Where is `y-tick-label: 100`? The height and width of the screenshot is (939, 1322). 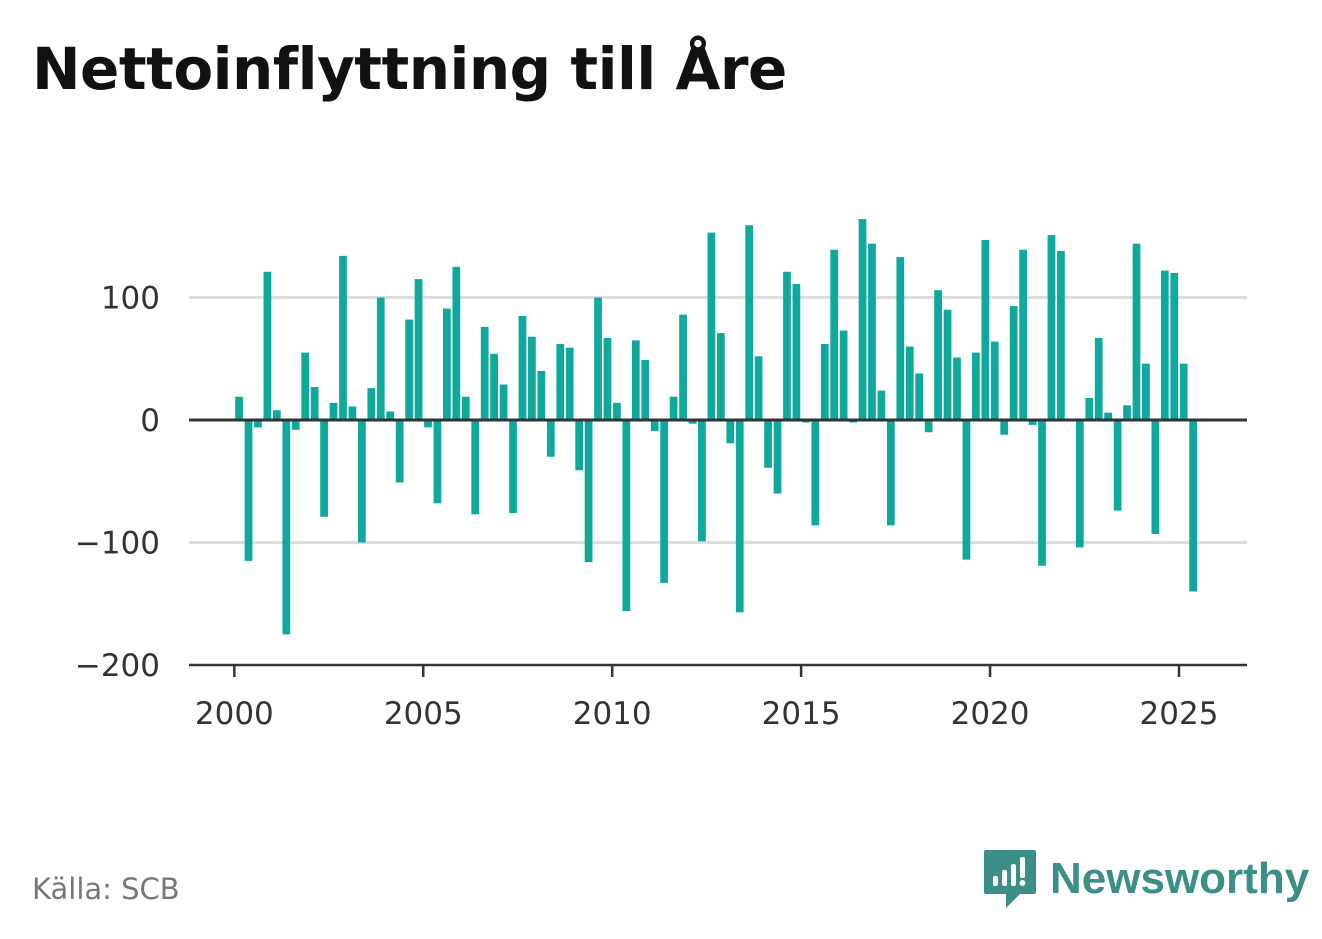
y-tick-label: 100 is located at coordinates (130, 299).